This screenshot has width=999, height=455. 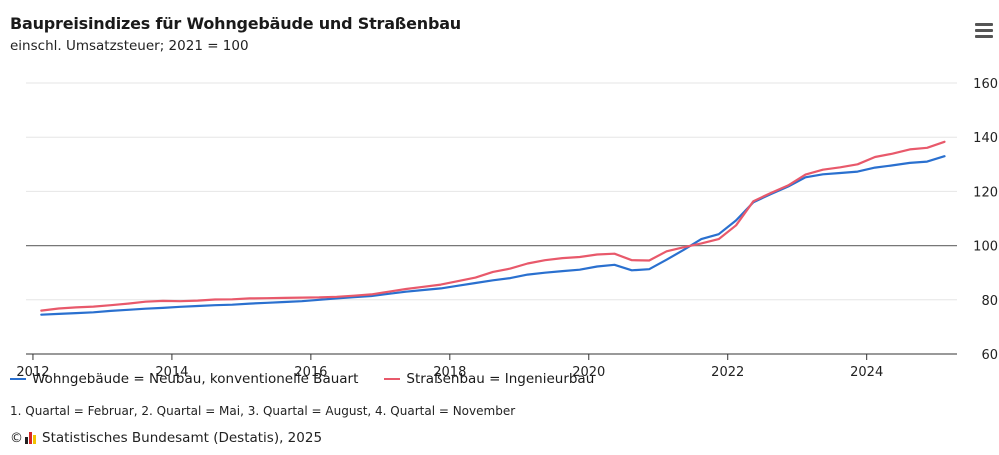 I want to click on copyright-symbol: ©, so click(x=16, y=438).